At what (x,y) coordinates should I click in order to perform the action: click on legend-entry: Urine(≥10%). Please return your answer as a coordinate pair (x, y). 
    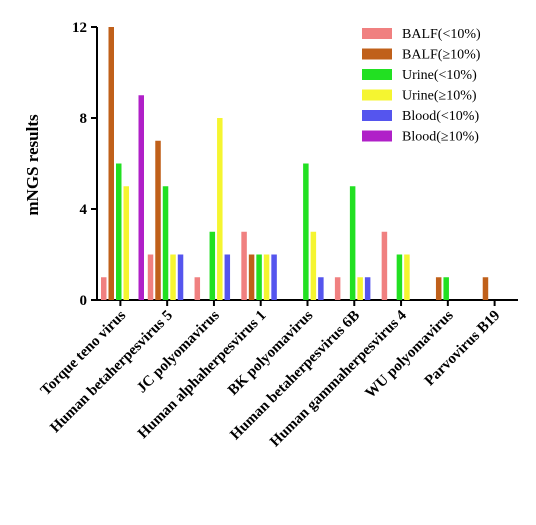
    Looking at the image, I should click on (439, 96).